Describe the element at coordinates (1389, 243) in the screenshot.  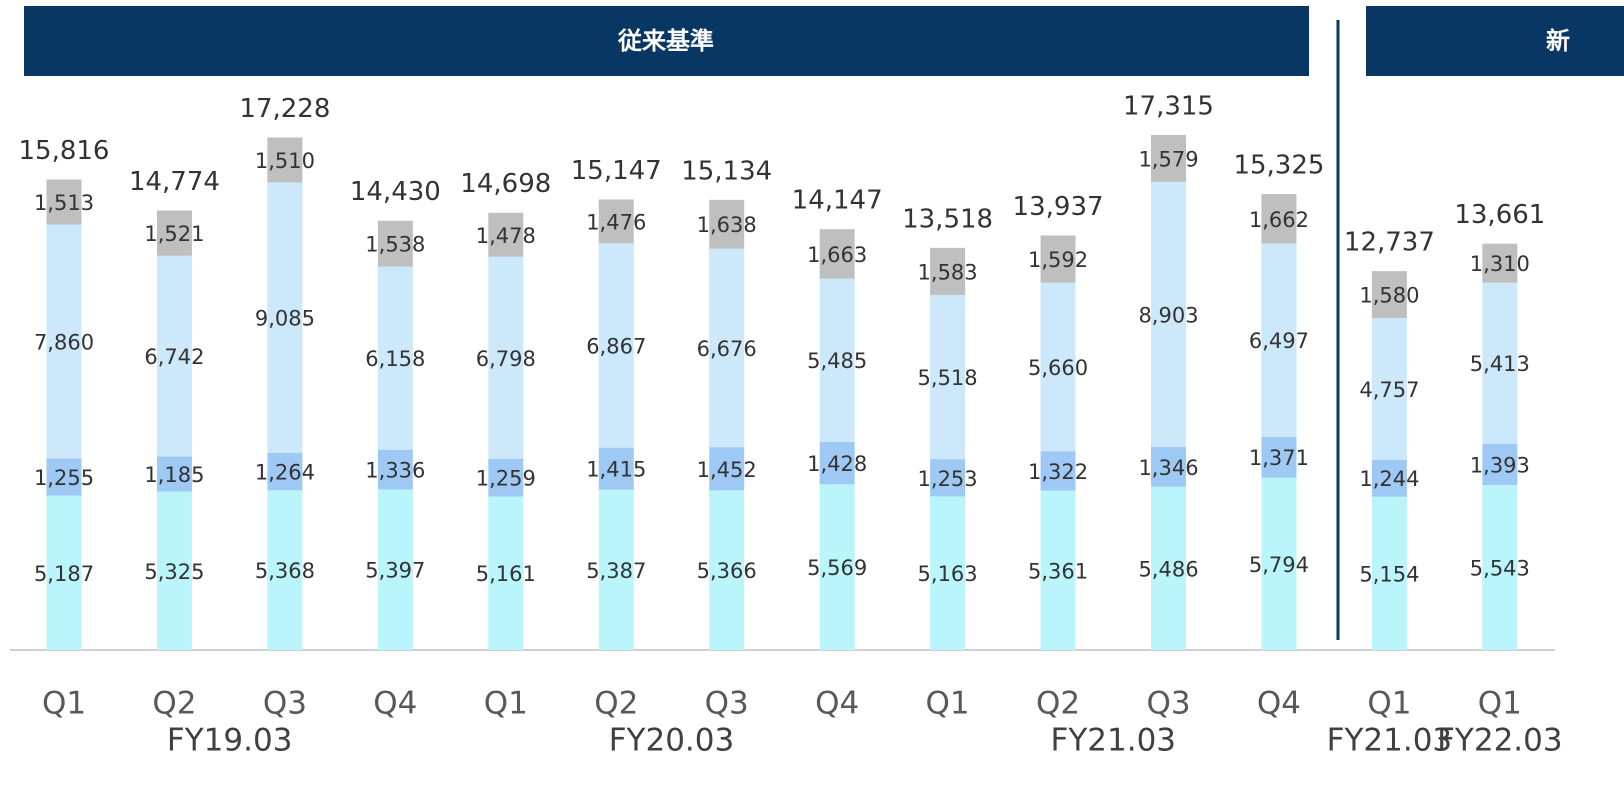
I see `total-label: 12,737` at that location.